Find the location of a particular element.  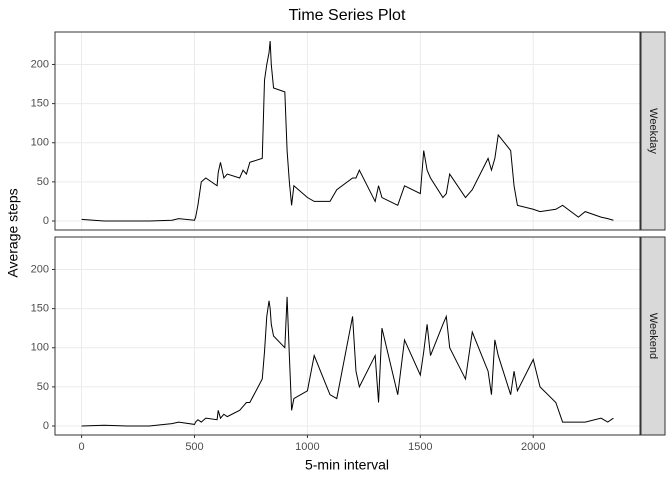

y-axis-title: Average steps is located at coordinates (13, 232).